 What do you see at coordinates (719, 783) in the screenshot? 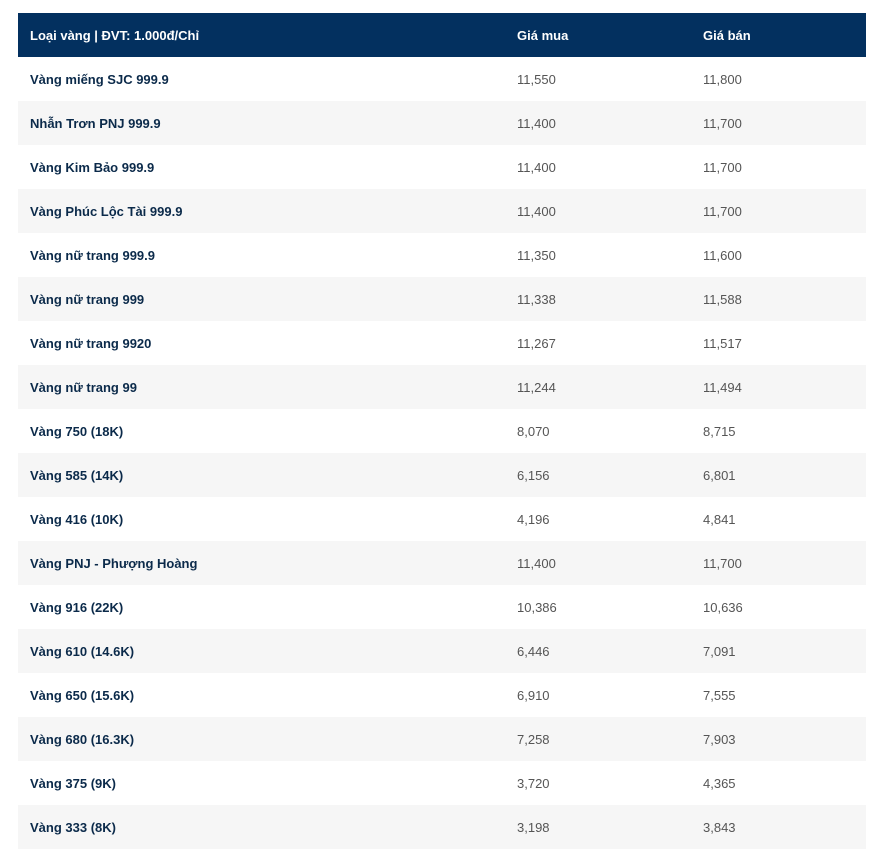
I see `sell-price-cell: 4,365` at bounding box center [719, 783].